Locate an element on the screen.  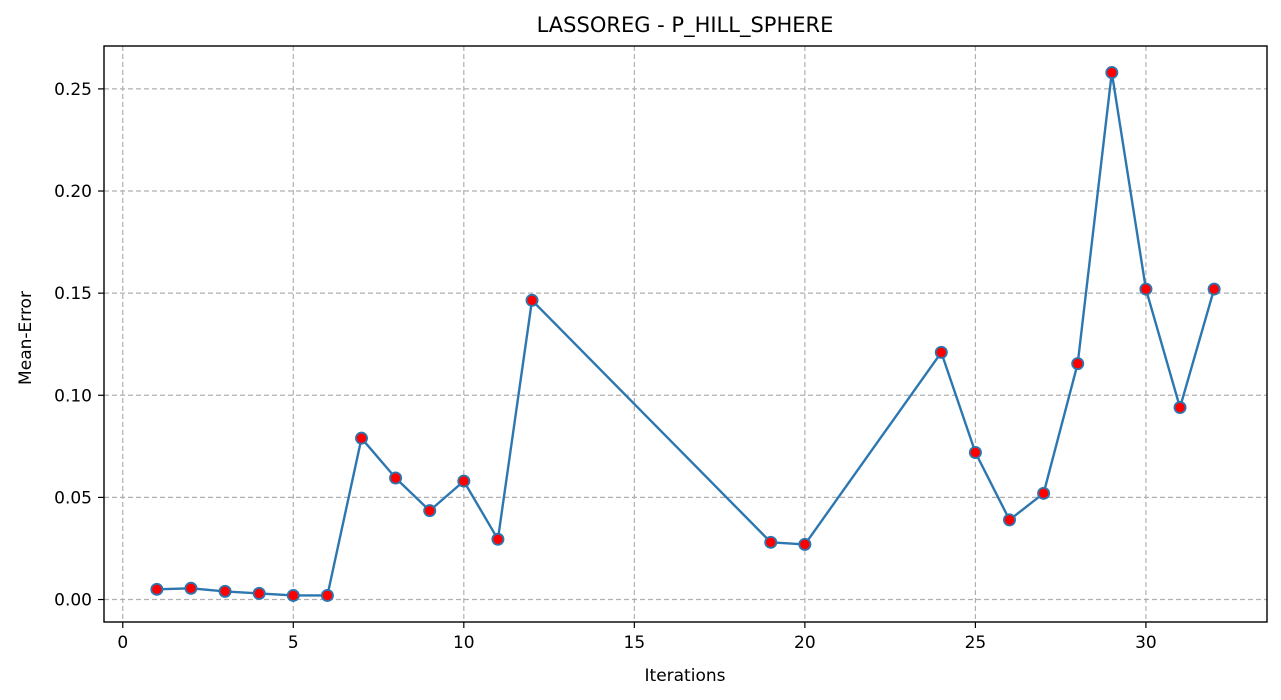
x-tick-label: 10 is located at coordinates (464, 643).